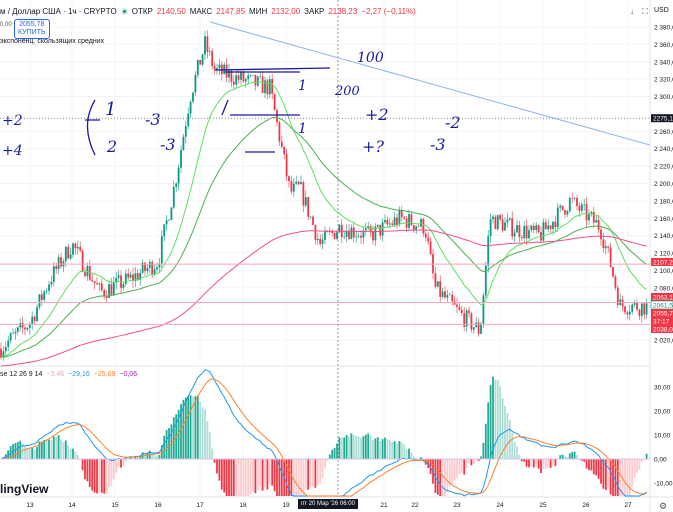 This screenshot has height=512, width=673. Describe the element at coordinates (343, 11) in the screenshot. I see `close-value: 2138,23` at that location.